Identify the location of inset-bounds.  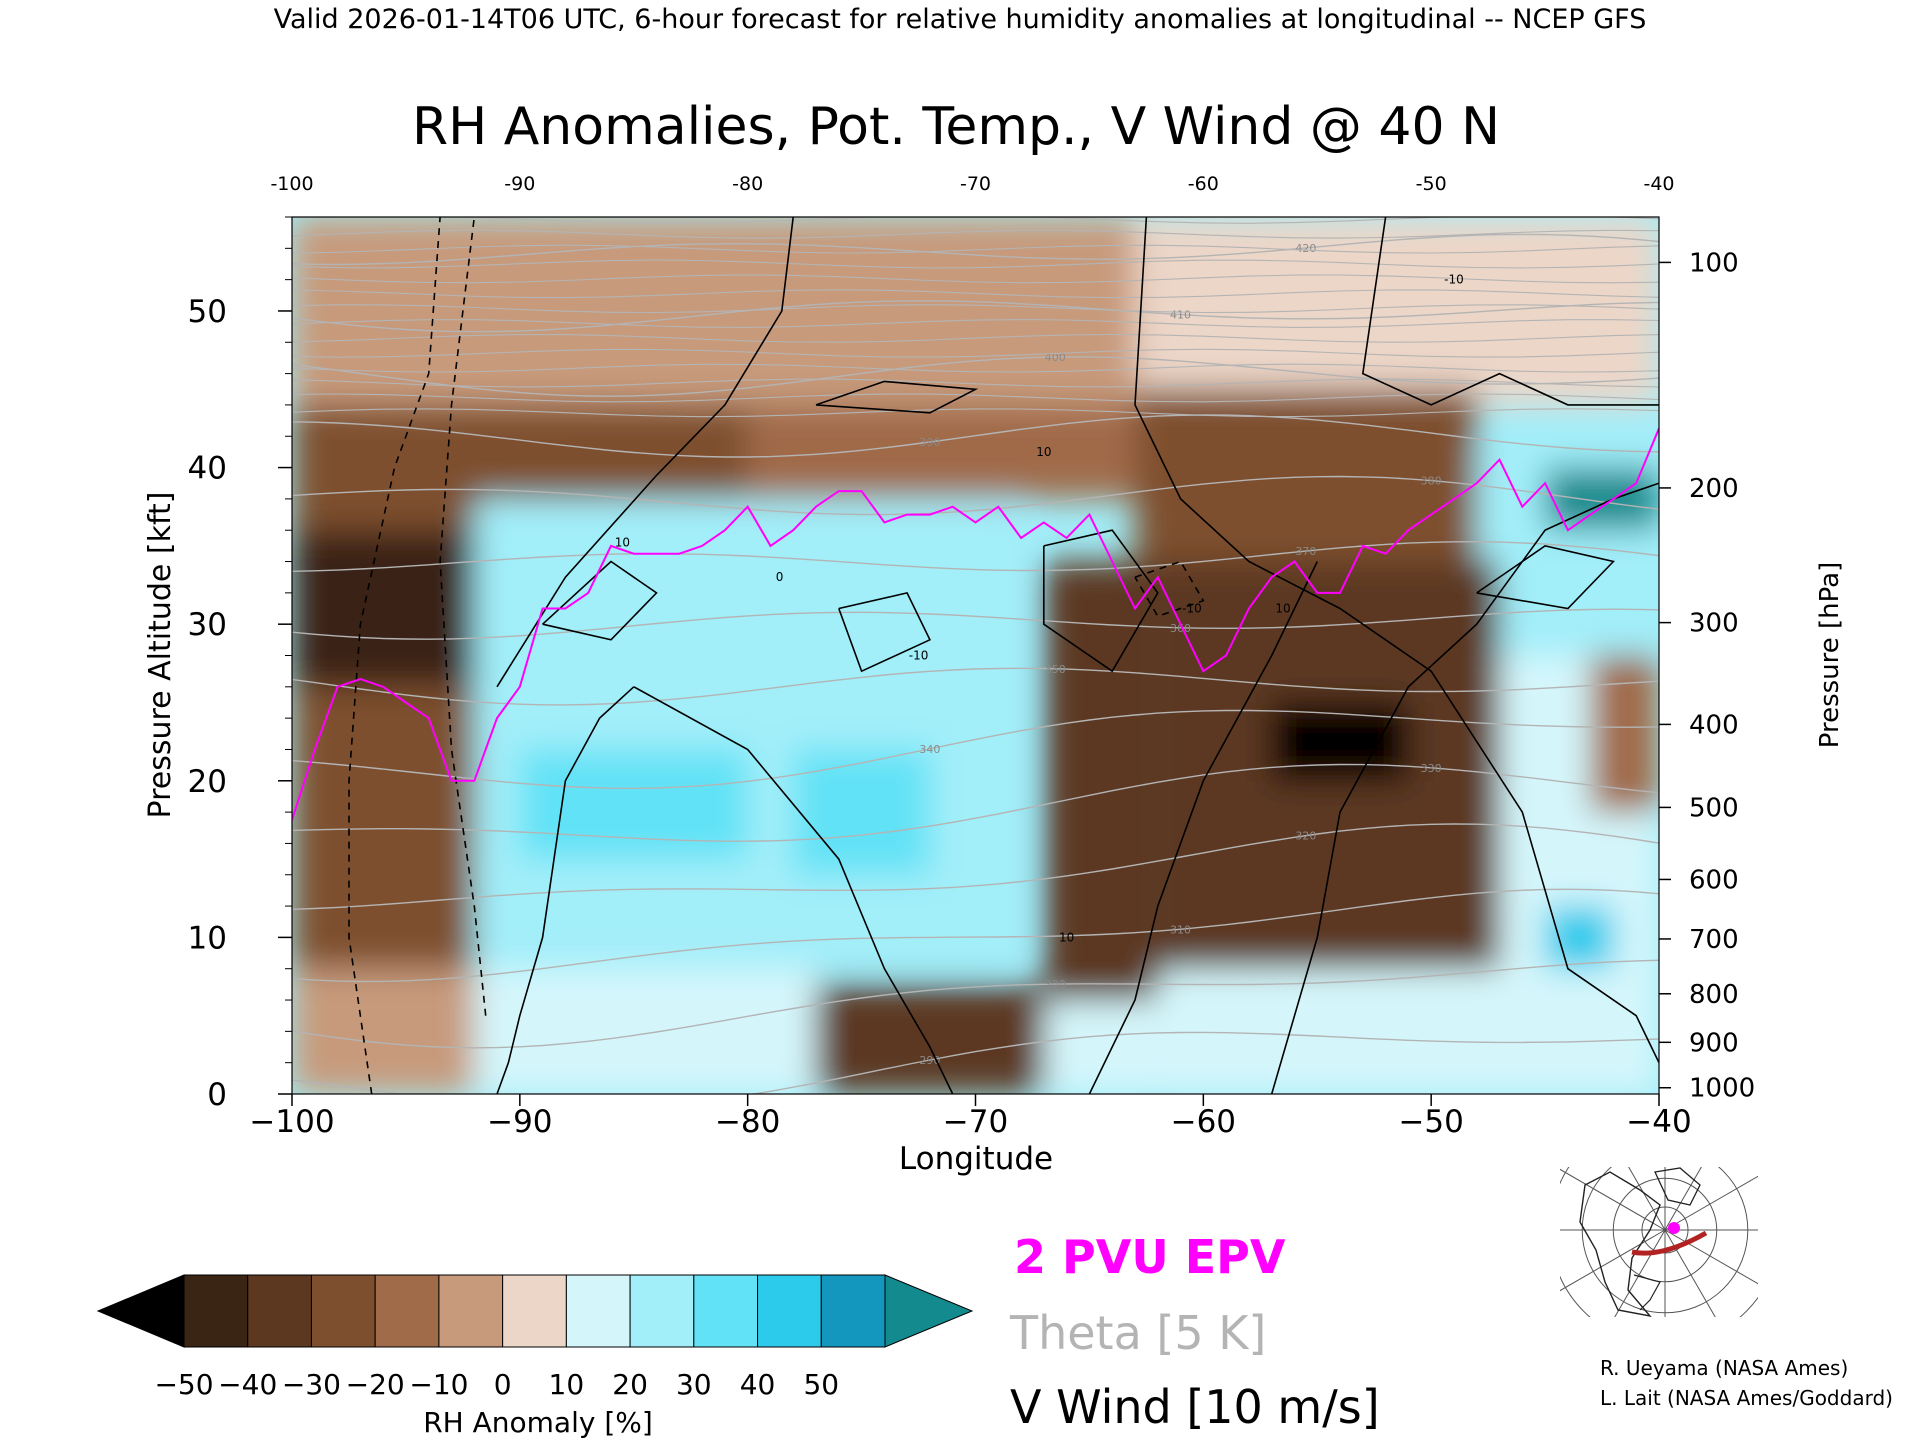
(1659, 1242).